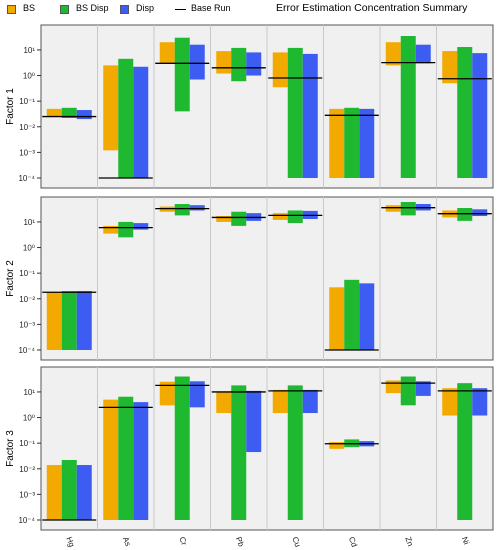 The height and width of the screenshot is (550, 502). I want to click on x-tick-label-cr: Cr, so click(182, 541).